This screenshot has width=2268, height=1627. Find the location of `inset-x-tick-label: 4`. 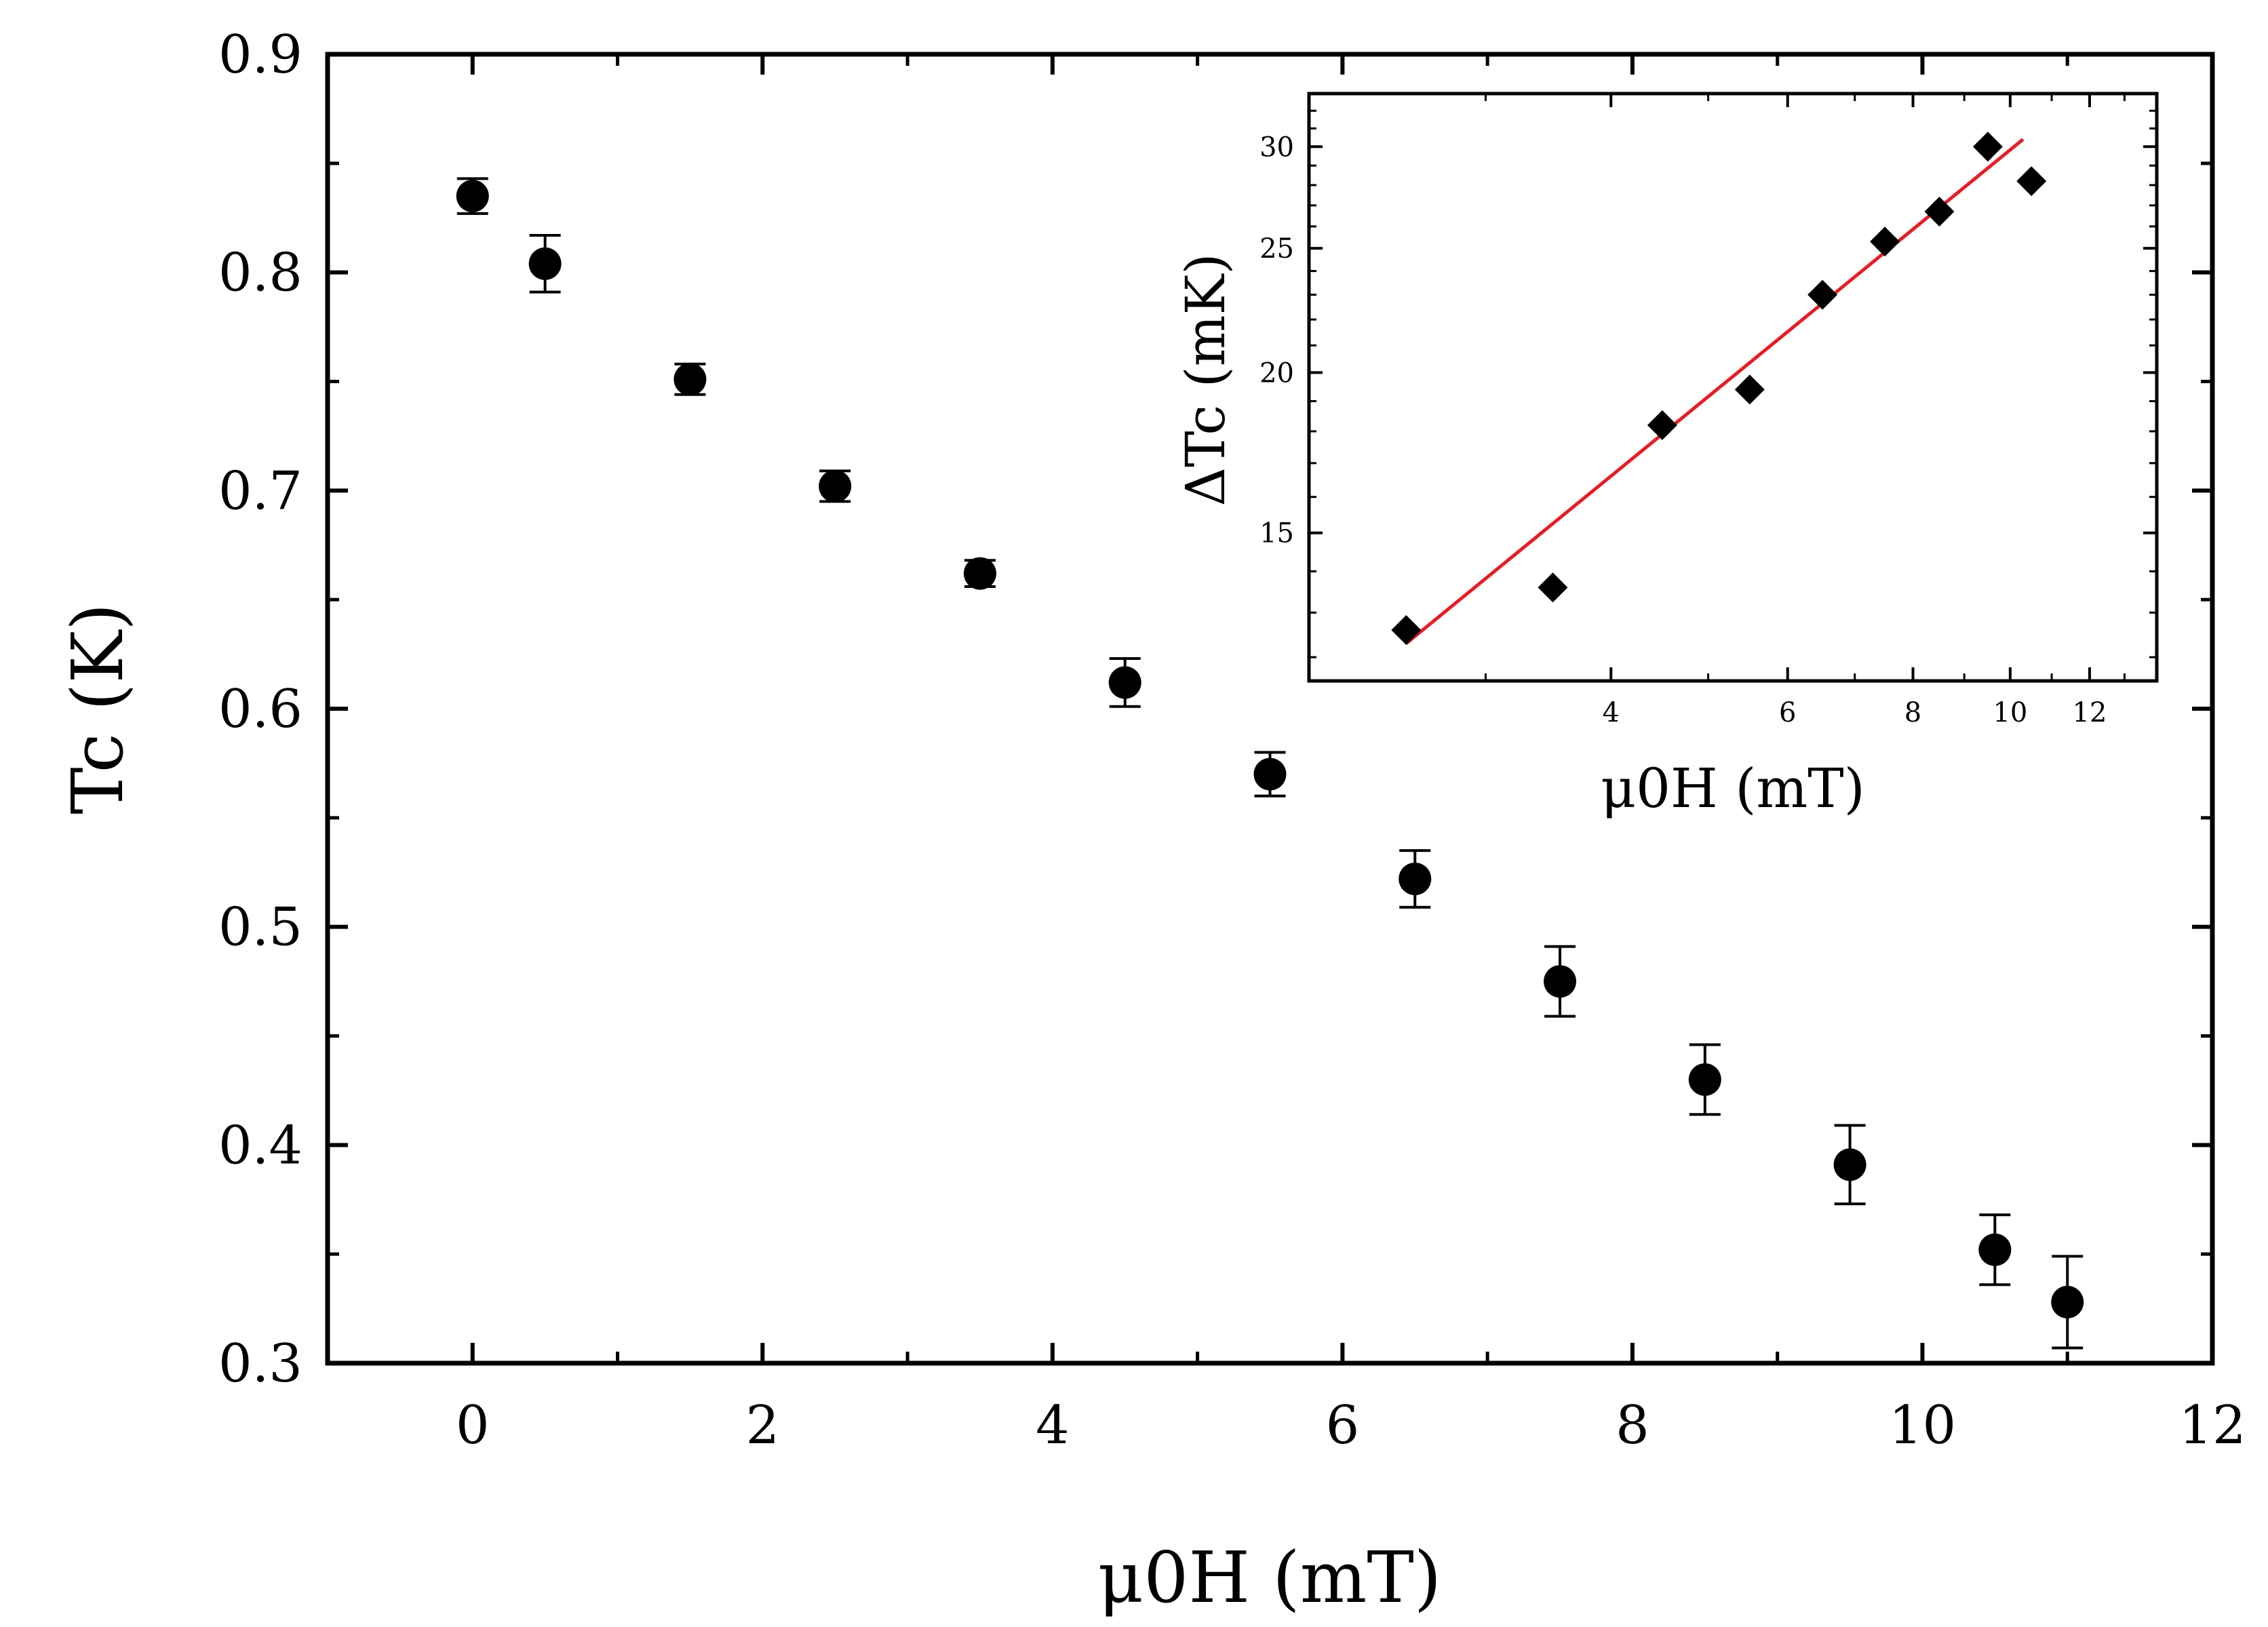

inset-x-tick-label: 4 is located at coordinates (1611, 712).